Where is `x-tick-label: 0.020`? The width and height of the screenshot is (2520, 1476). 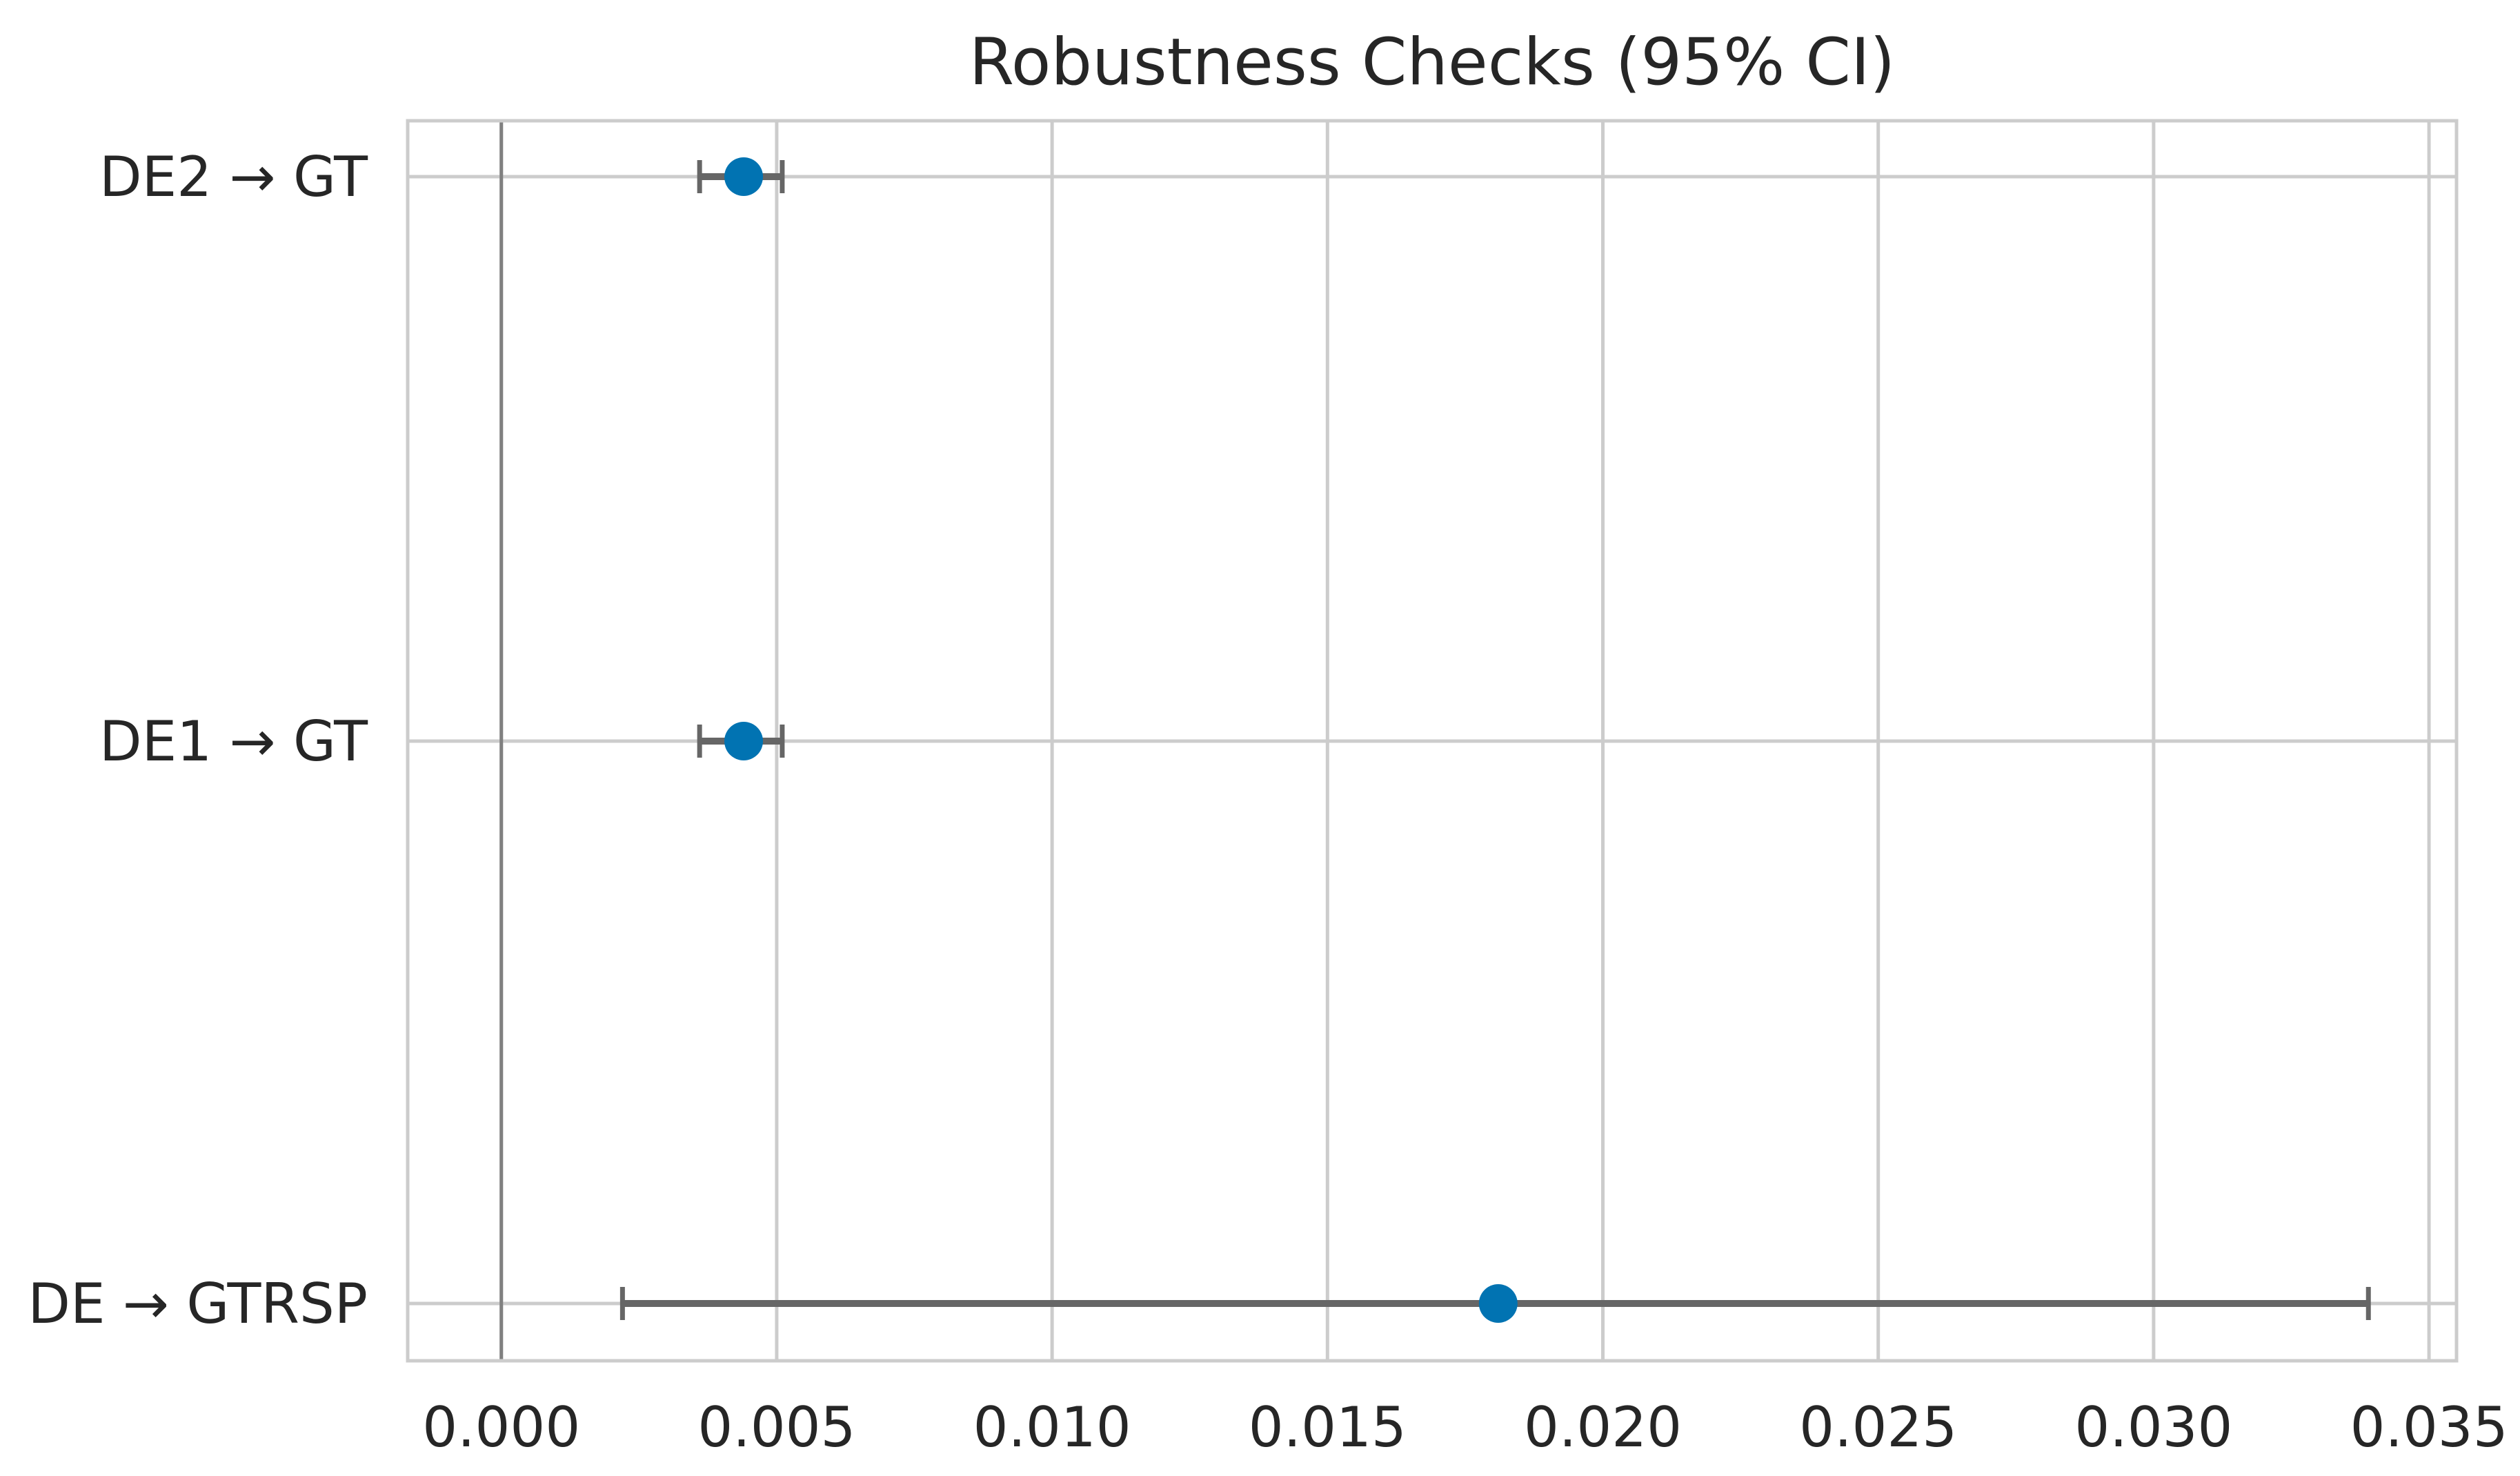 x-tick-label: 0.020 is located at coordinates (1603, 1427).